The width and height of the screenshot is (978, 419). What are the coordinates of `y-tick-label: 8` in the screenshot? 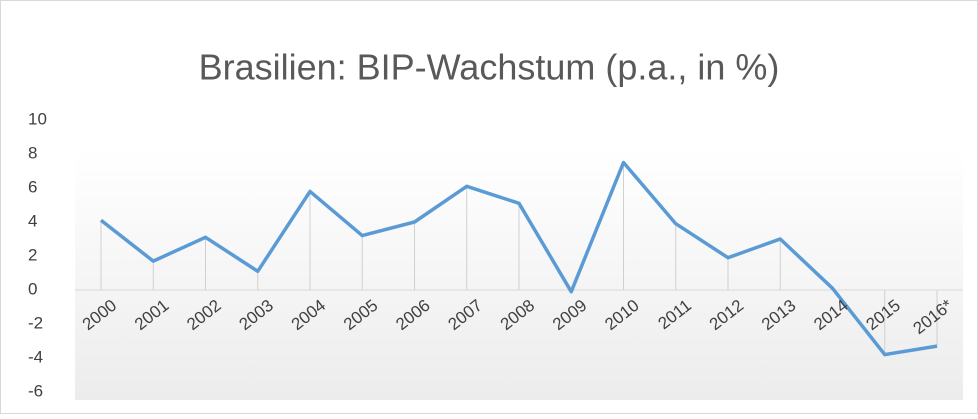 It's located at (32, 152).